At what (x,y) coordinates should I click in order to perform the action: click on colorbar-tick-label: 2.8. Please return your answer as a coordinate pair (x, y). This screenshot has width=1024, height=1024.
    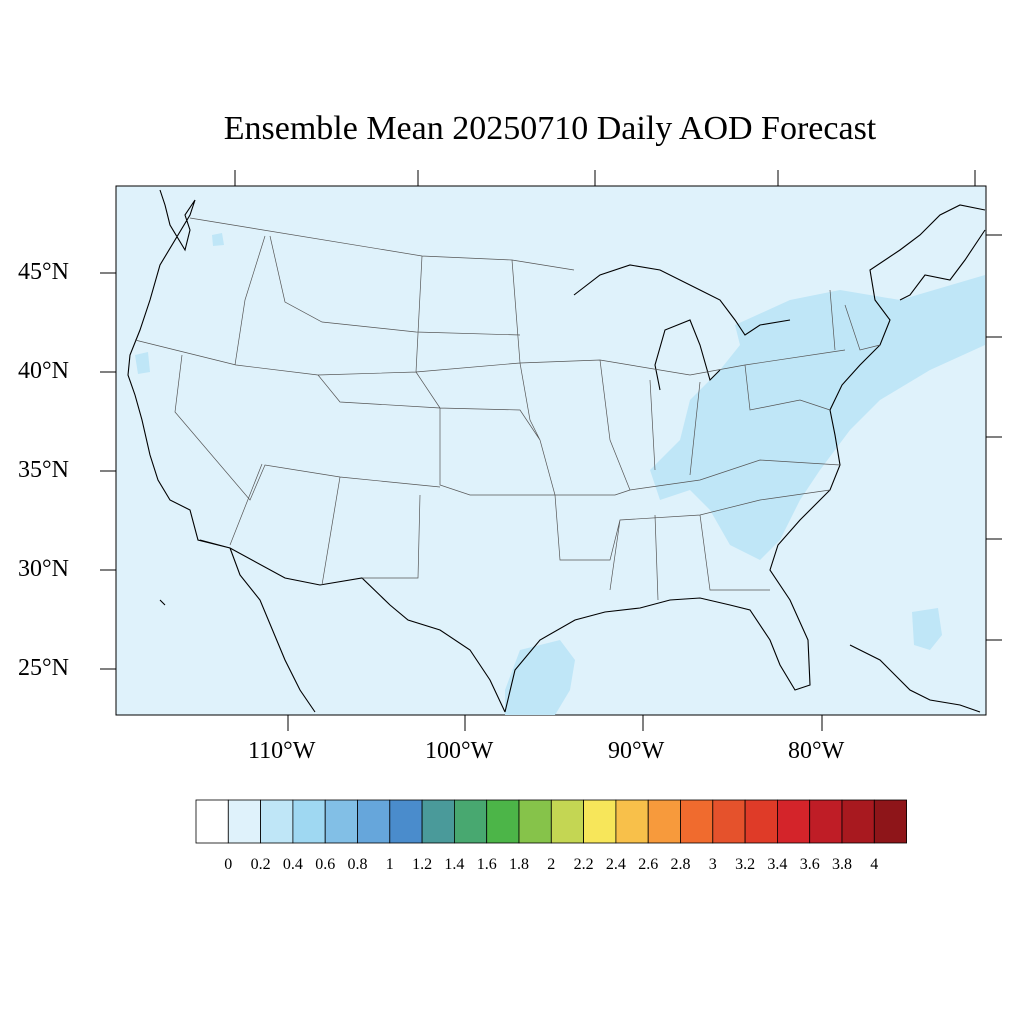
    Looking at the image, I should click on (680, 864).